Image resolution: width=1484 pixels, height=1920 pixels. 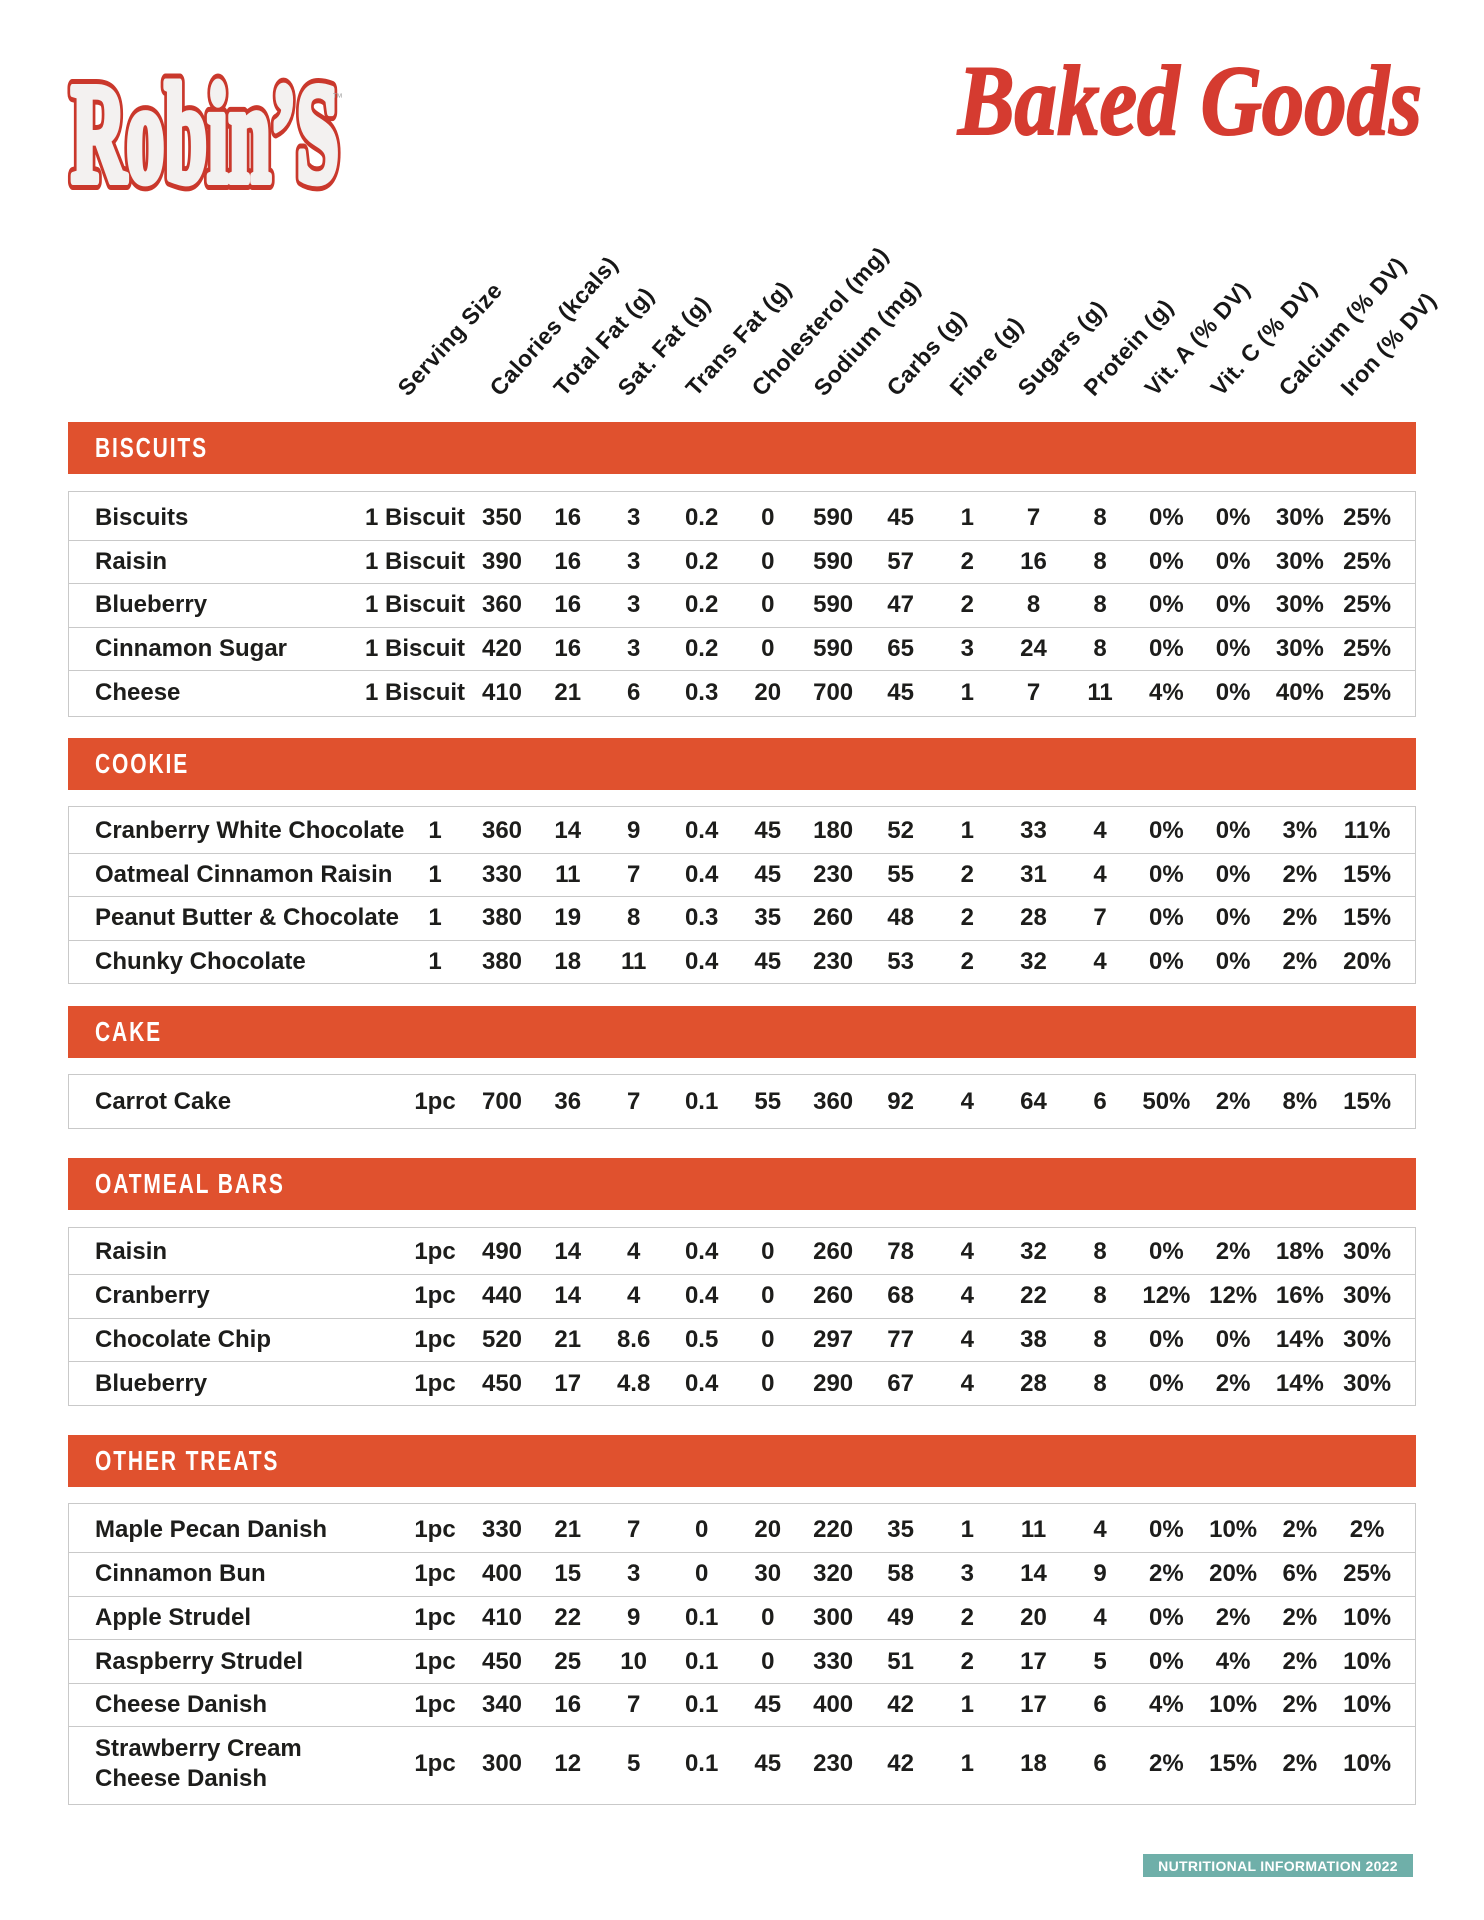 I want to click on svg-text: Robin’S, so click(x=205, y=134).